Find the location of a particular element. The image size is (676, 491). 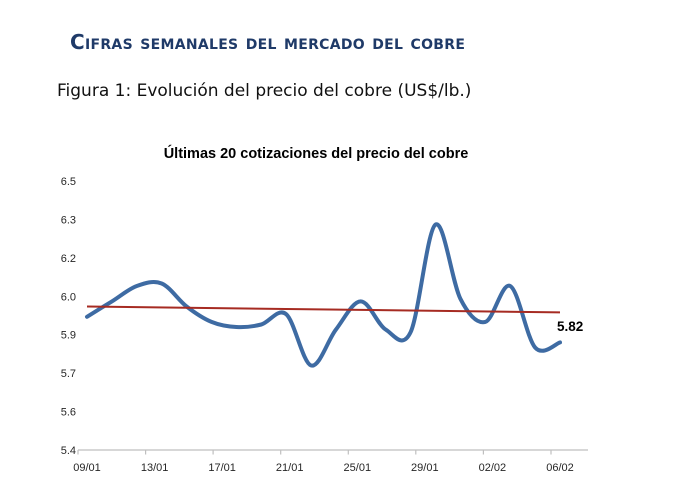

x-axis-label: 06/02 is located at coordinates (560, 468).